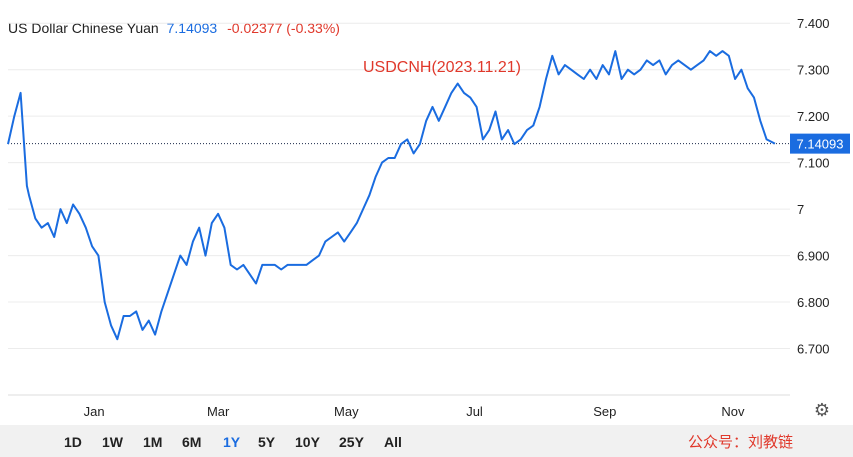 The width and height of the screenshot is (853, 457). I want to click on x-tick-label: Mar, so click(218, 411).